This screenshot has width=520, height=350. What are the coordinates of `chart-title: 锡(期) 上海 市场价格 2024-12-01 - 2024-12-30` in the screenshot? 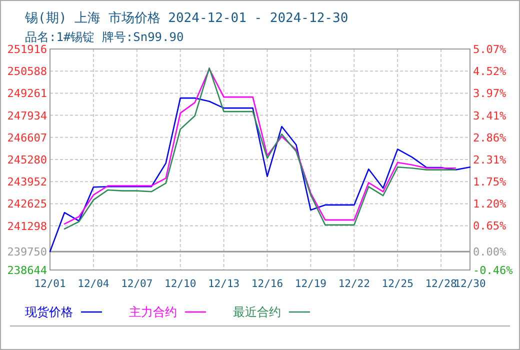 It's located at (186, 18).